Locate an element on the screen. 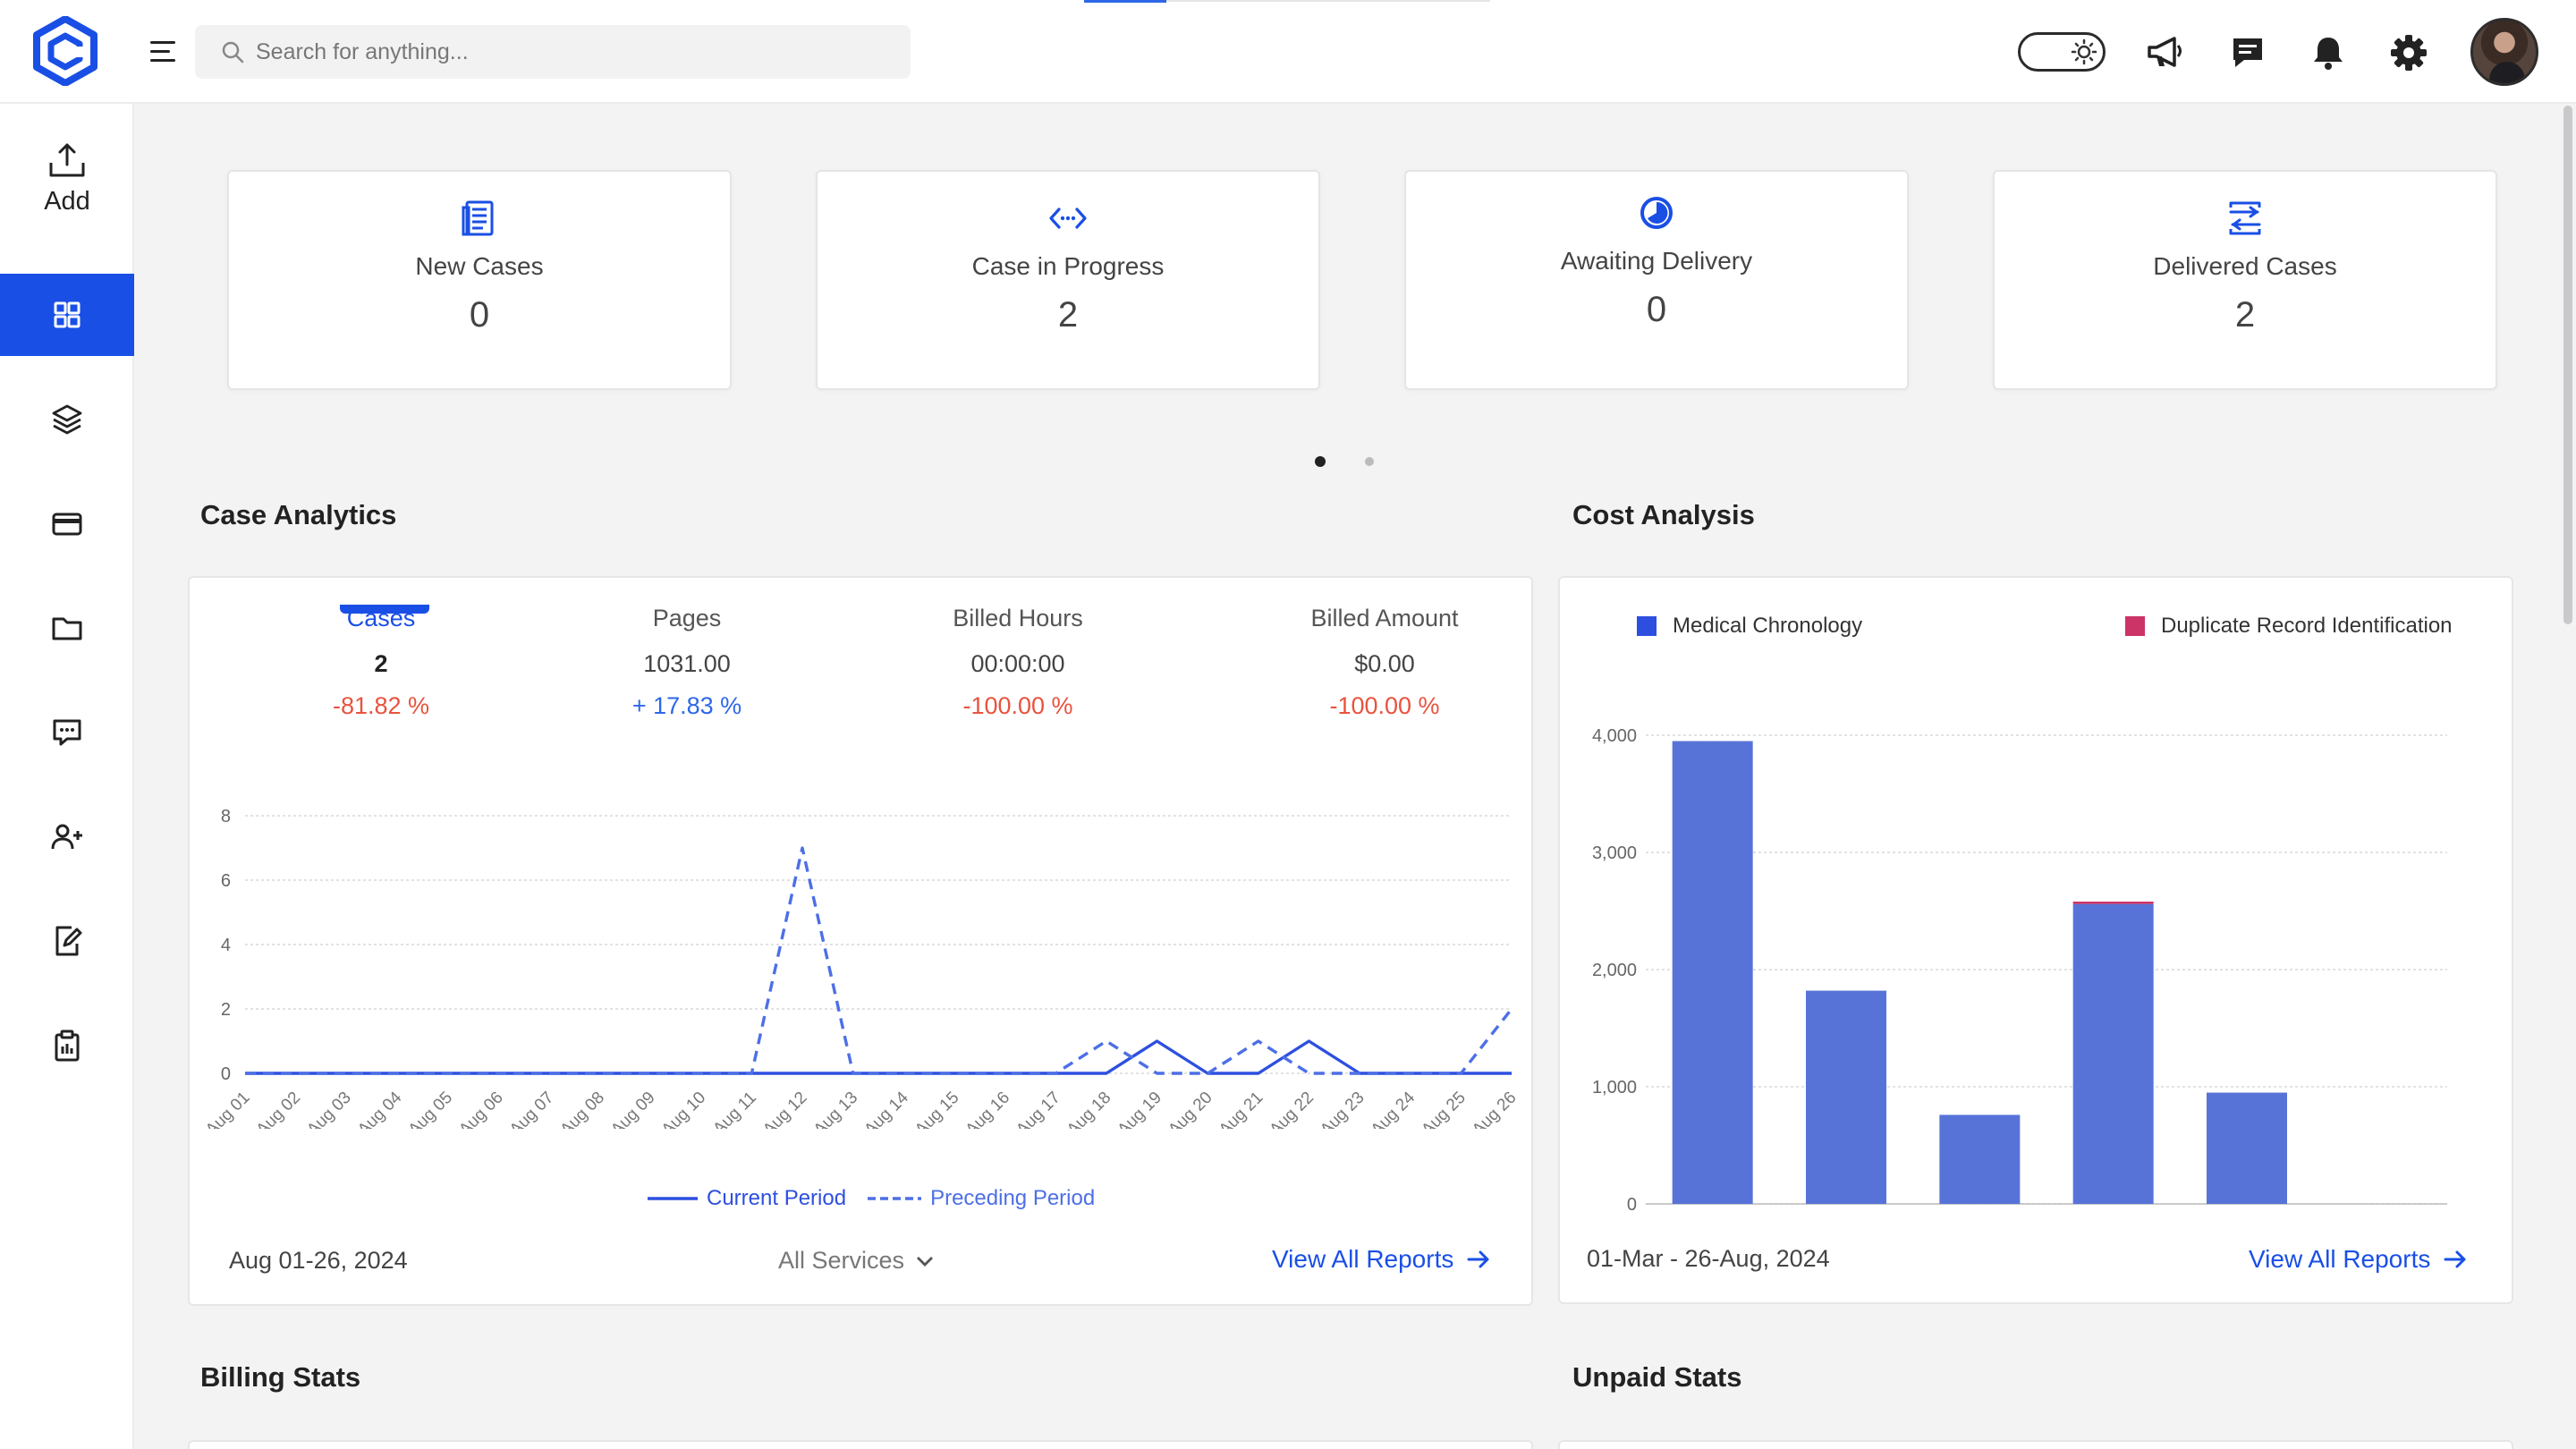 The image size is (2576, 1449). metric-tab-pages: Pages 1031.00 + 17.83 % is located at coordinates (687, 662).